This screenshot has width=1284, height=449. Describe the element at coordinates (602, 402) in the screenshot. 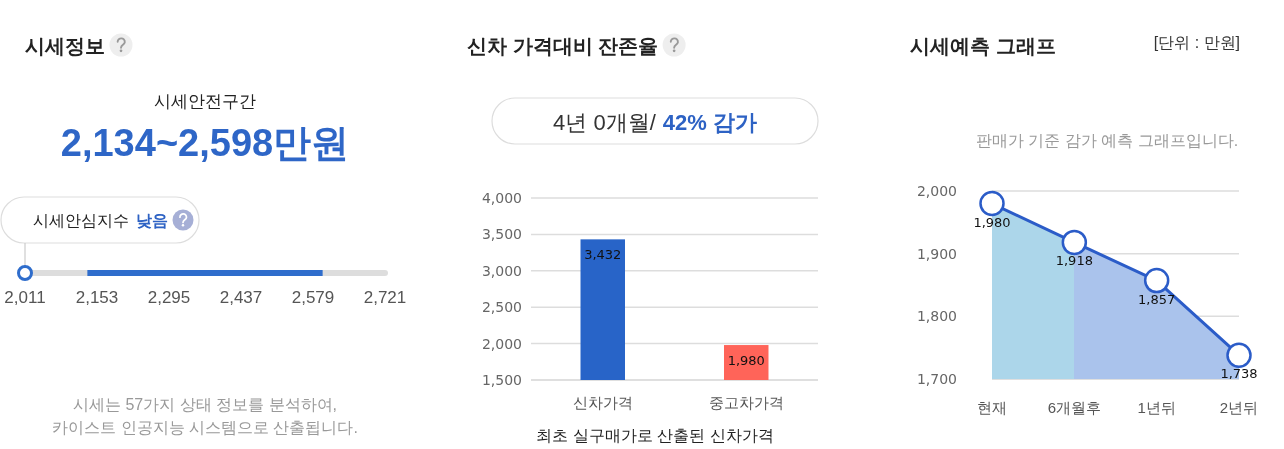

I see `x-tick-label: 신차가격` at that location.